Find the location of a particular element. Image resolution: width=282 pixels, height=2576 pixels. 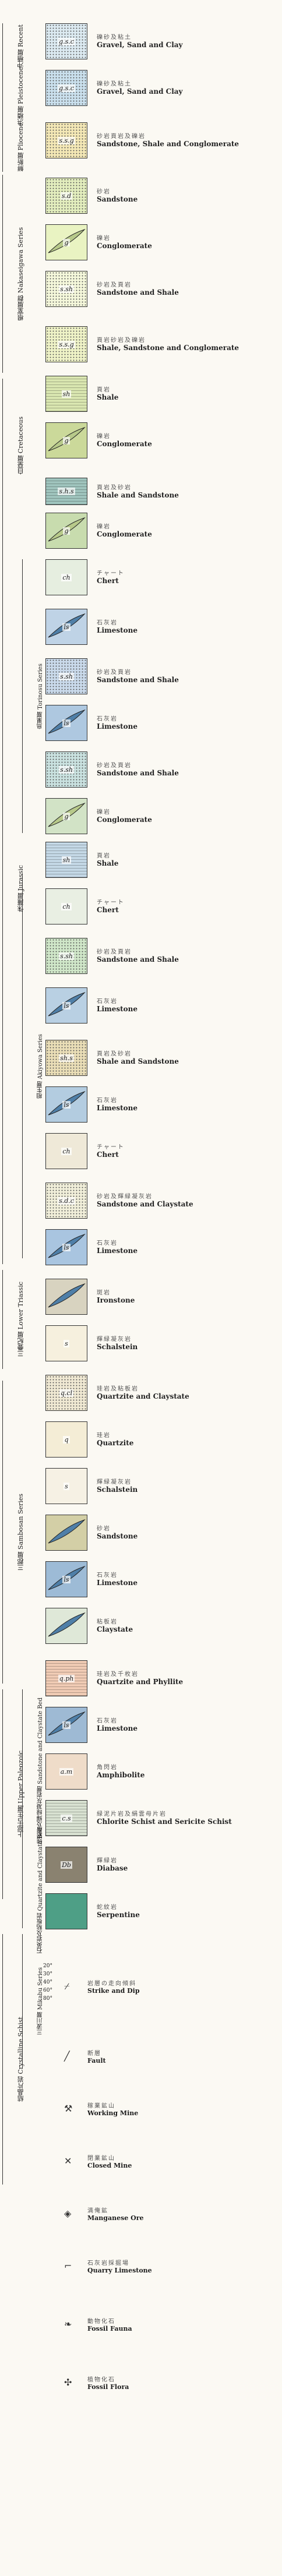

lithology-swatch: sh.s is located at coordinates (66, 1058).